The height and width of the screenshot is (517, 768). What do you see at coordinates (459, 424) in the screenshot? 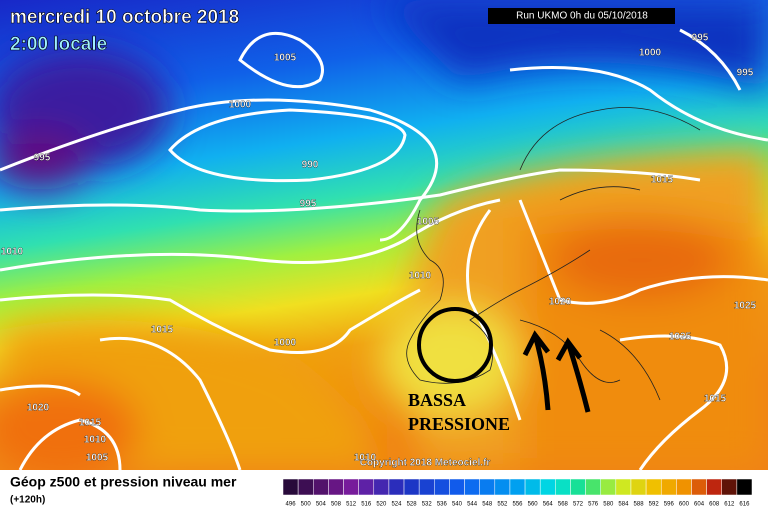
I see `annotation: PRESSIONE` at bounding box center [459, 424].